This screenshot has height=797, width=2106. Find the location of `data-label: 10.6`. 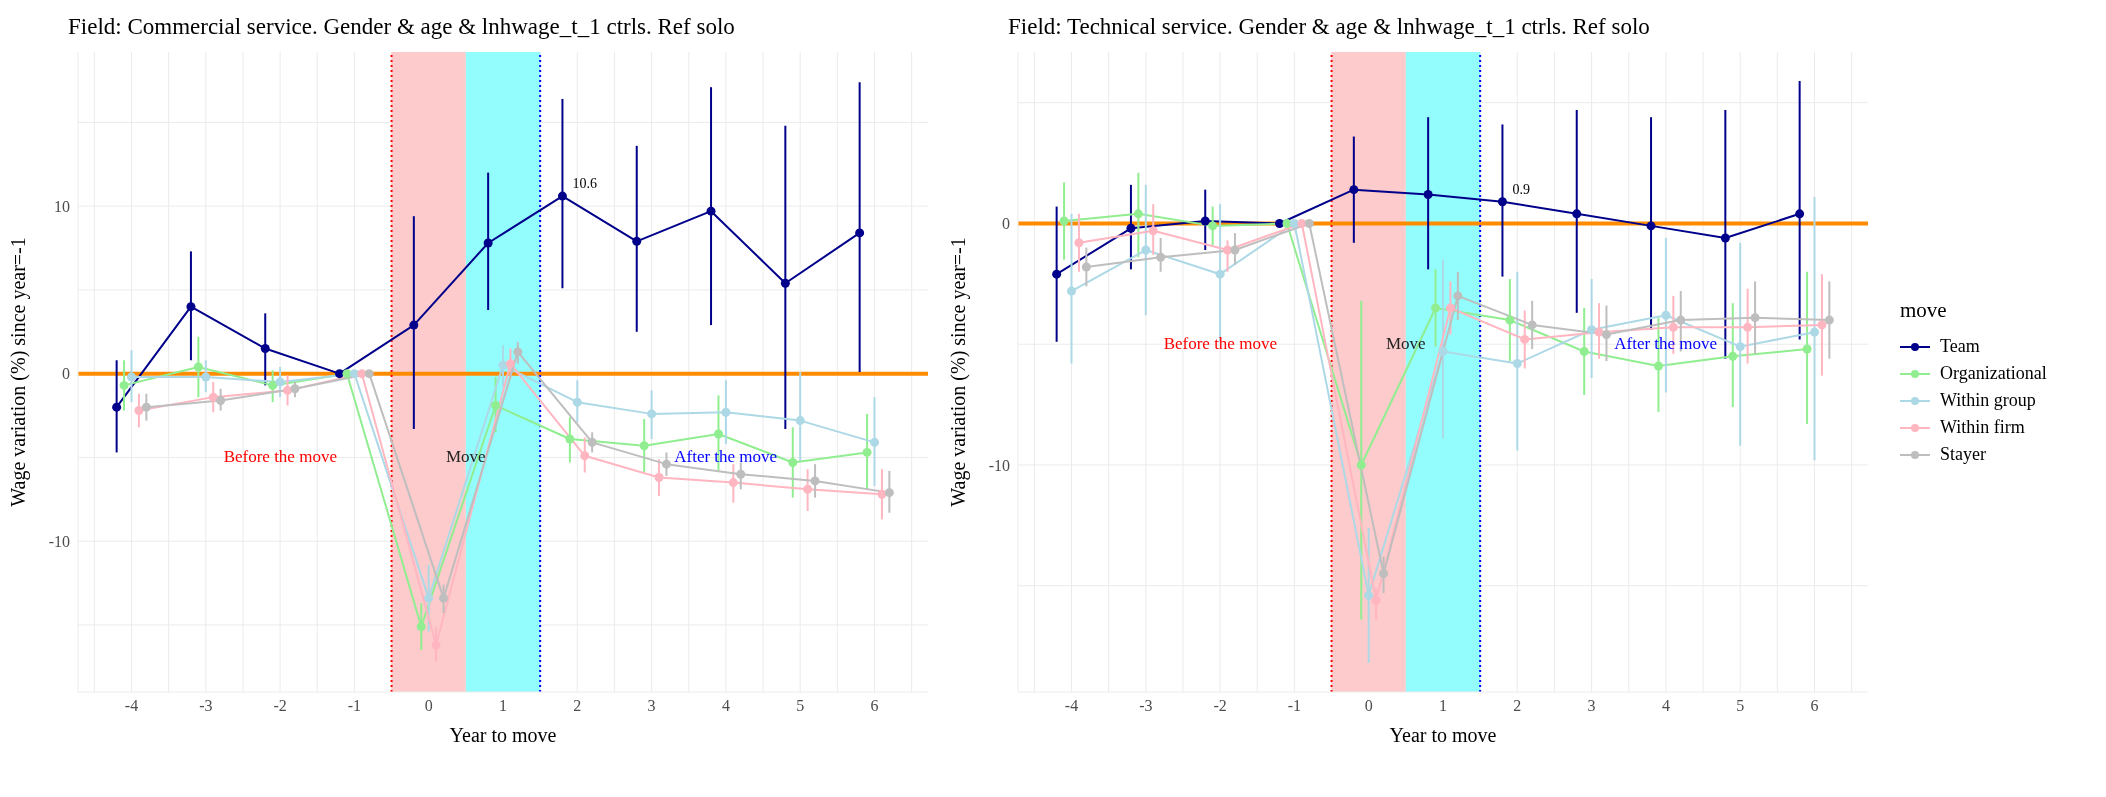

data-label: 10.6 is located at coordinates (584, 184).